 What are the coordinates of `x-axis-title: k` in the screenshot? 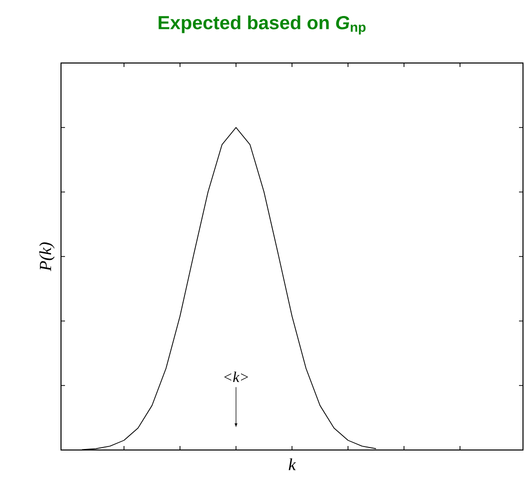 It's located at (292, 464).